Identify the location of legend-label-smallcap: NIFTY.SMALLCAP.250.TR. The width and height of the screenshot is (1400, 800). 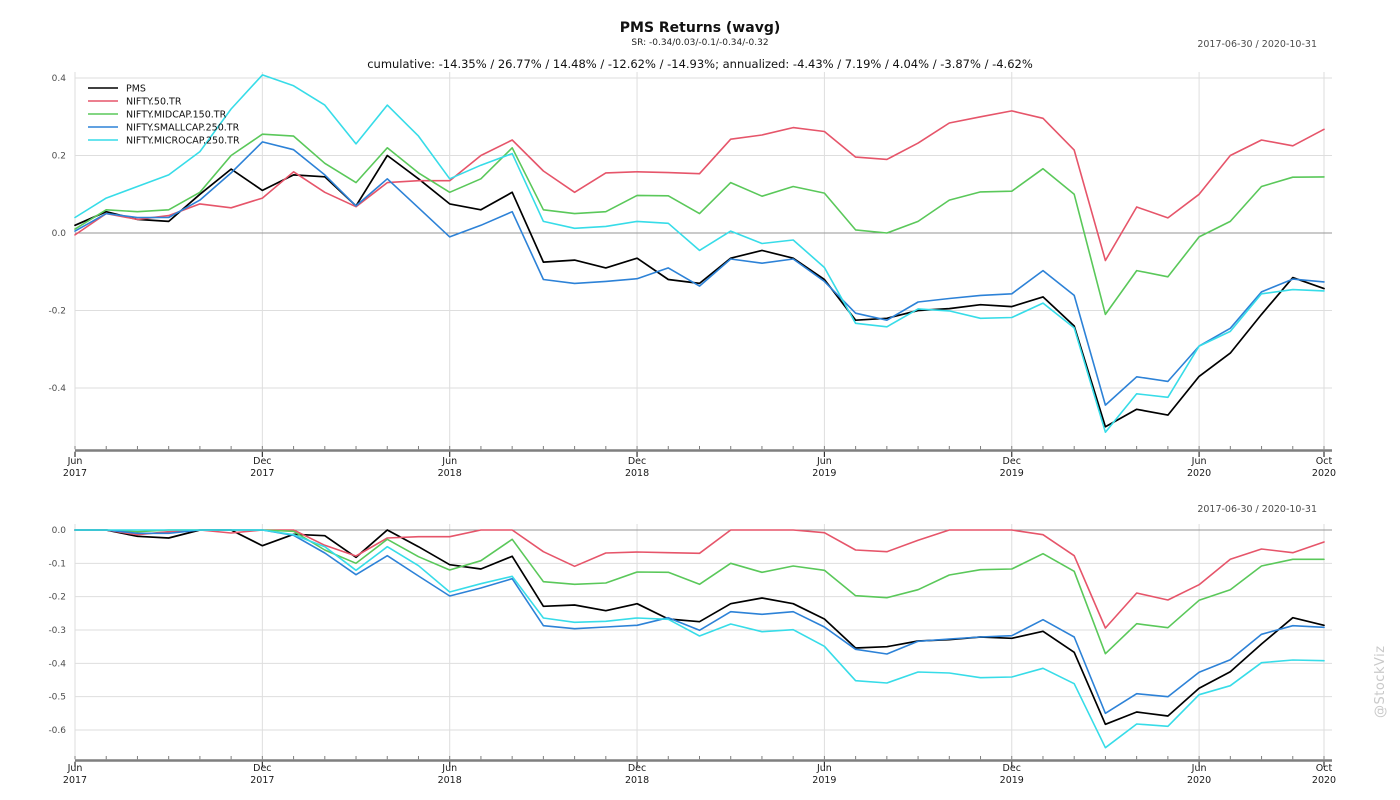
(183, 128).